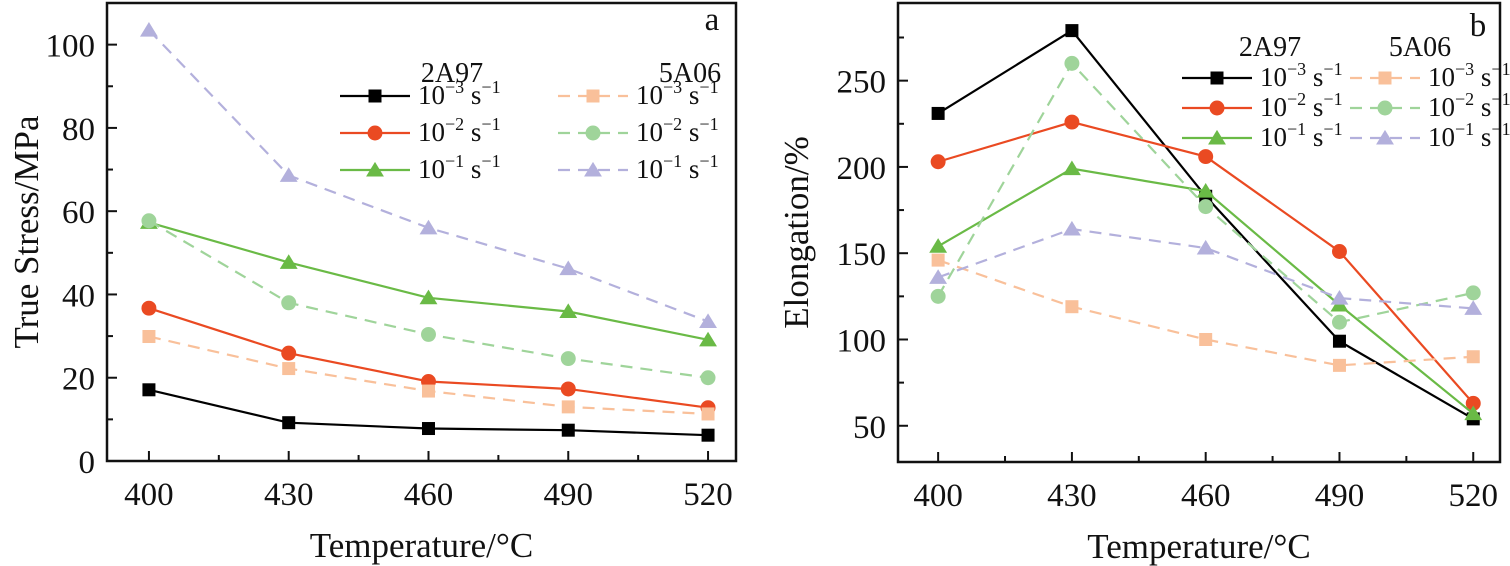  Describe the element at coordinates (862, 169) in the screenshot. I see `y-tick-label: 200` at that location.